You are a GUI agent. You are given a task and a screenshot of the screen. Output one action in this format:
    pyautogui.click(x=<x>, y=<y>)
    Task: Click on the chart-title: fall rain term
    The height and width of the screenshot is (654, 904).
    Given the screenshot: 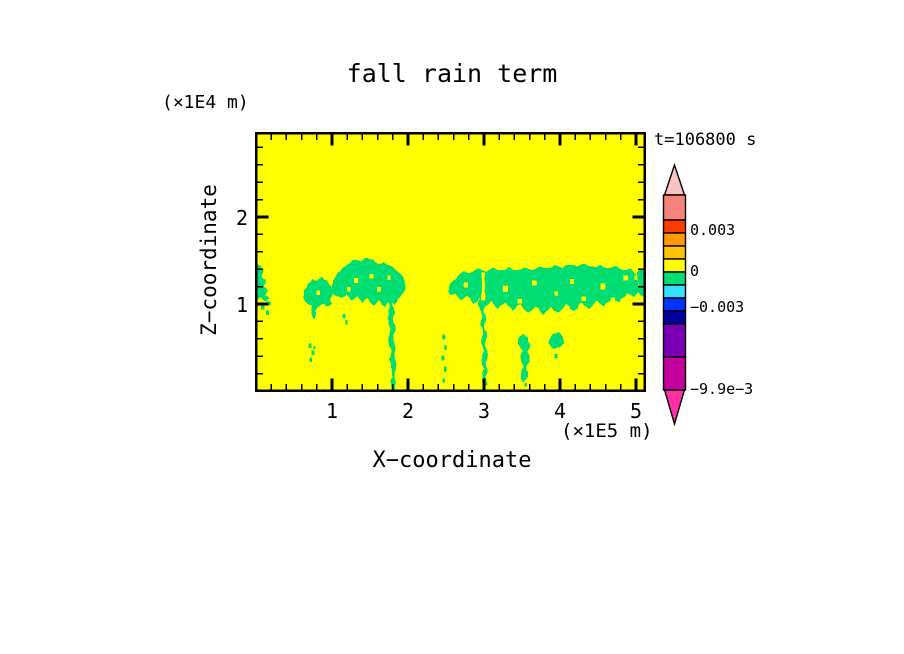 What is the action you would take?
    pyautogui.click(x=452, y=73)
    